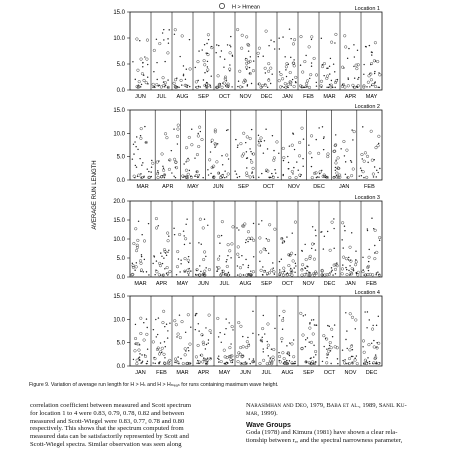 Image resolution: width=474 pixels, height=474 pixels. Describe the element at coordinates (121, 158) in the screenshot. I see `y-tick-label: 5.0` at that location.